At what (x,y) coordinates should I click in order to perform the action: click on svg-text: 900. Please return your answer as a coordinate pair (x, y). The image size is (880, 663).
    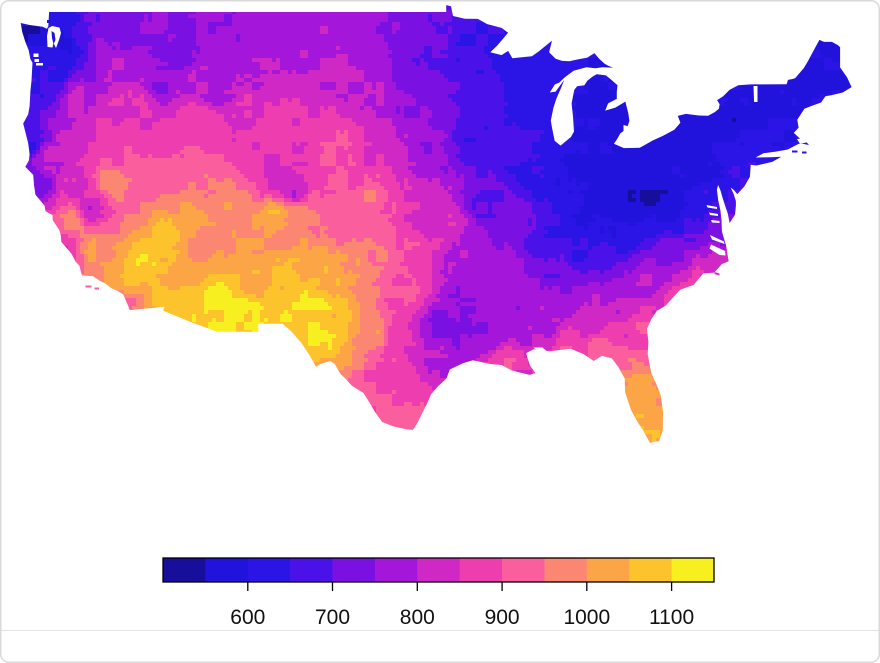
    Looking at the image, I should click on (502, 617).